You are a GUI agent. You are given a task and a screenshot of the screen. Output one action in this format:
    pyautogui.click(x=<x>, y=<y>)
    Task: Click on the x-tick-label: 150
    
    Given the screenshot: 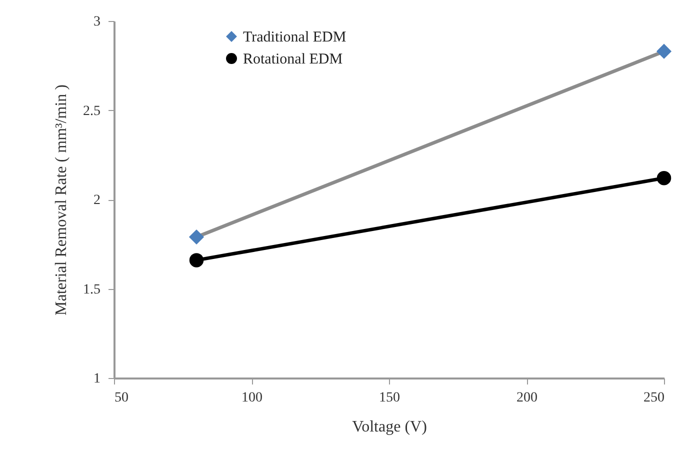 What is the action you would take?
    pyautogui.click(x=389, y=398)
    